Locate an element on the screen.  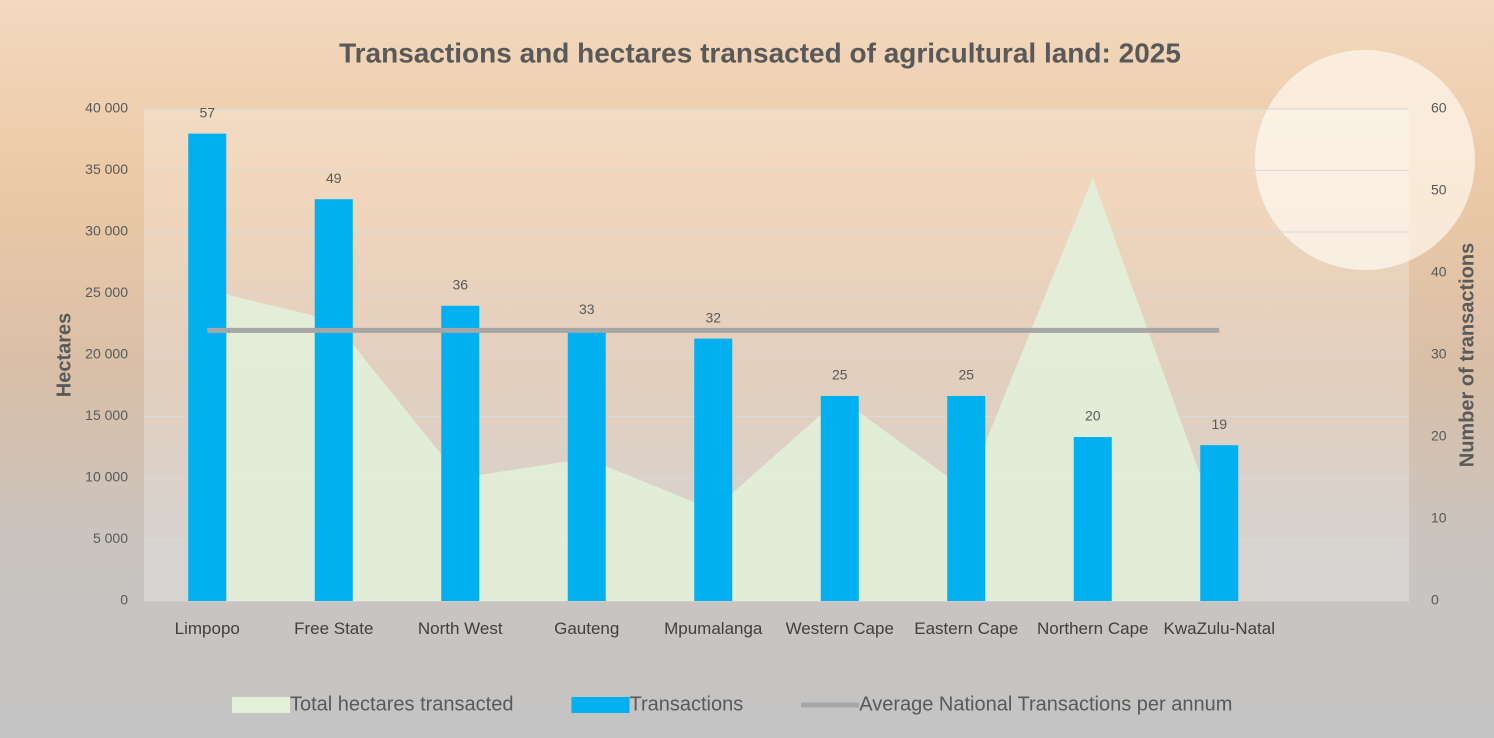
y-tick-label: 20 000 is located at coordinates (106, 354).